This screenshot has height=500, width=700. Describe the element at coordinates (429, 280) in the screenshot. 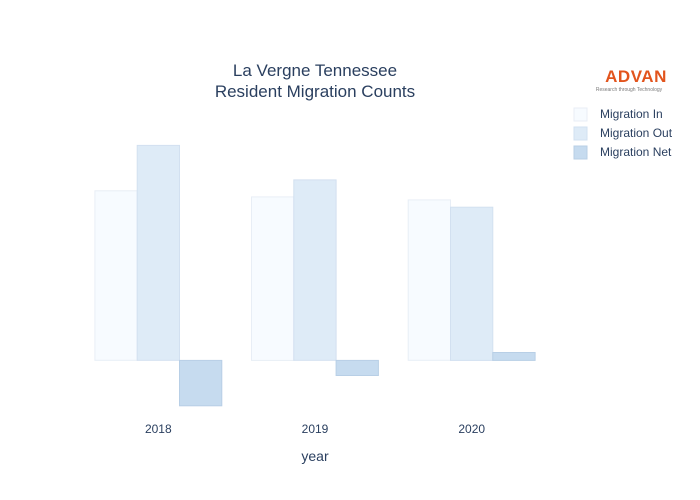

I see `bar-migration-in-2020` at that location.